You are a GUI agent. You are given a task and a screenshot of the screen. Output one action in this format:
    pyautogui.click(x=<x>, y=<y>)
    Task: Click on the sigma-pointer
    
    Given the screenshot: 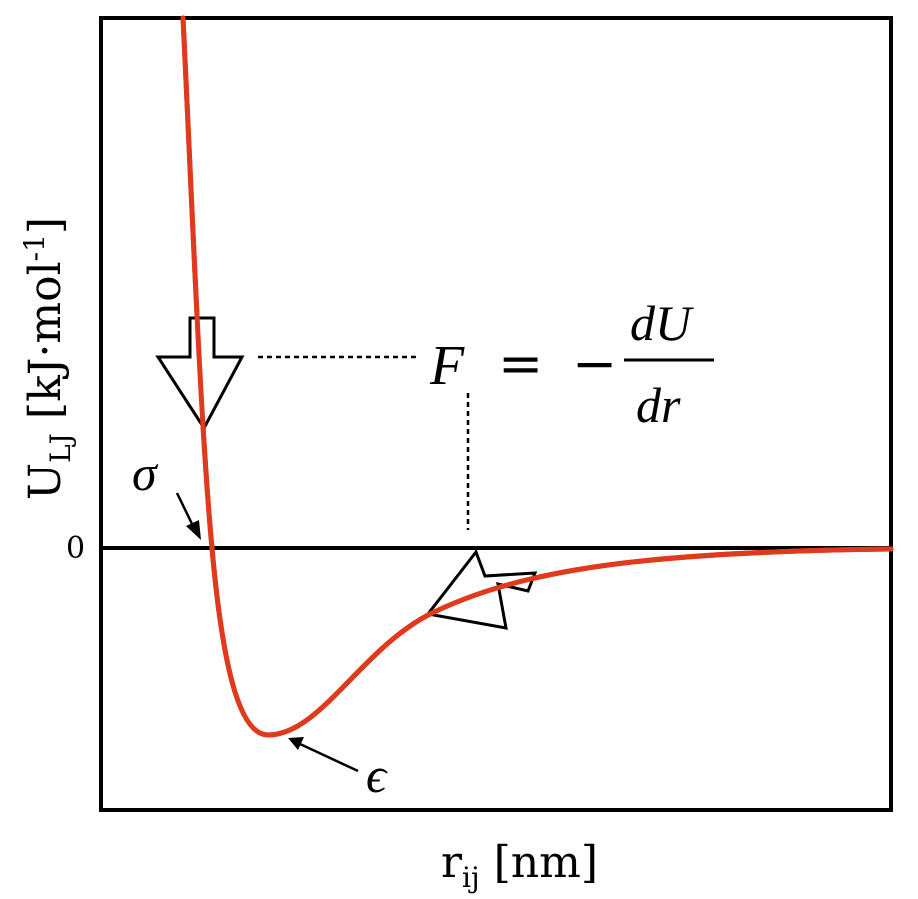 What is the action you would take?
    pyautogui.click(x=188, y=516)
    